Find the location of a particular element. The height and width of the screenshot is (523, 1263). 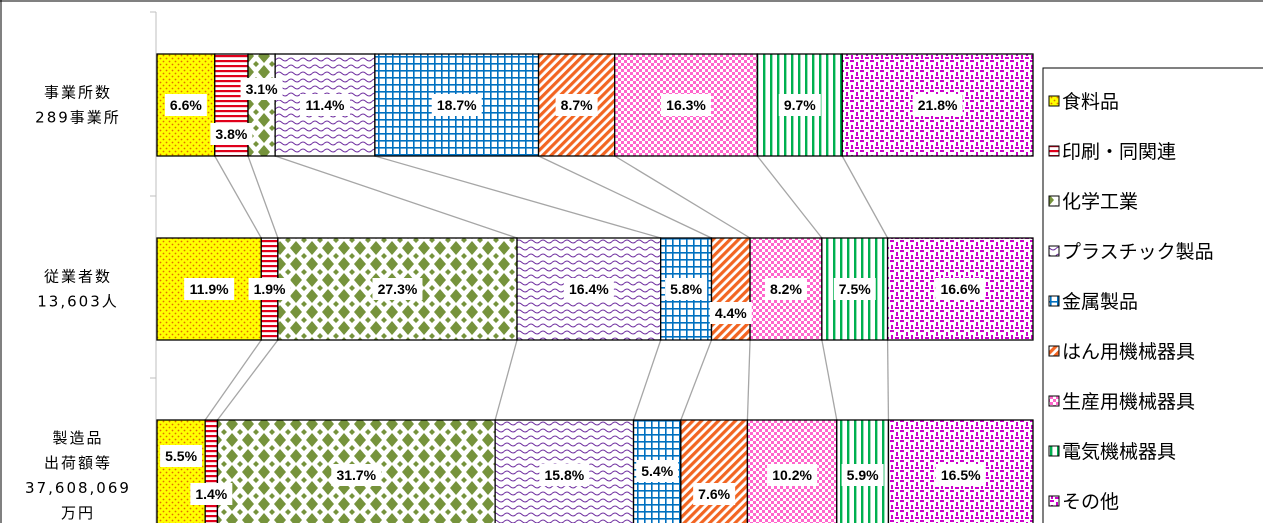

value-label: 16.6% is located at coordinates (960, 289).